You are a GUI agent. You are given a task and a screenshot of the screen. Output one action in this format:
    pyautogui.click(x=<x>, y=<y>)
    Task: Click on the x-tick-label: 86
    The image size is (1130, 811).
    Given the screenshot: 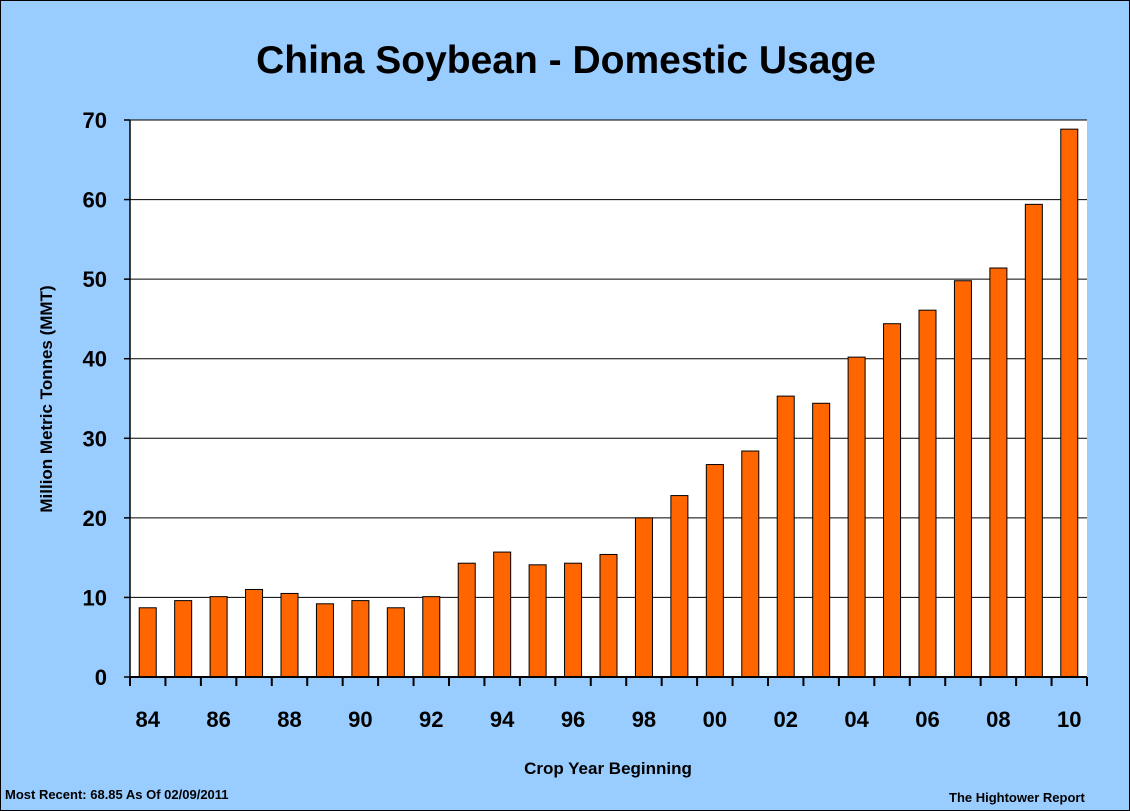 What is the action you would take?
    pyautogui.click(x=218, y=719)
    